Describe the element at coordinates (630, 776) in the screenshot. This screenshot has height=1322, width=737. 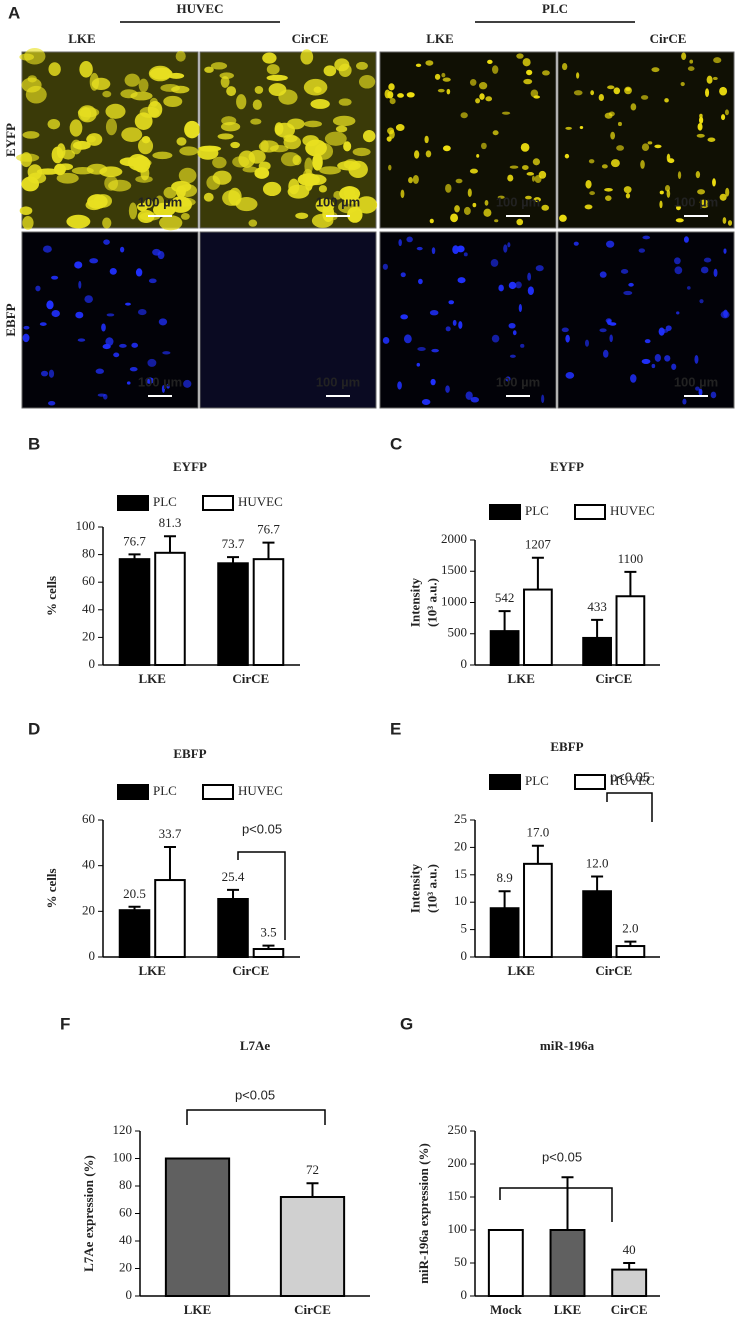
I see `annotation: p<0.05` at that location.